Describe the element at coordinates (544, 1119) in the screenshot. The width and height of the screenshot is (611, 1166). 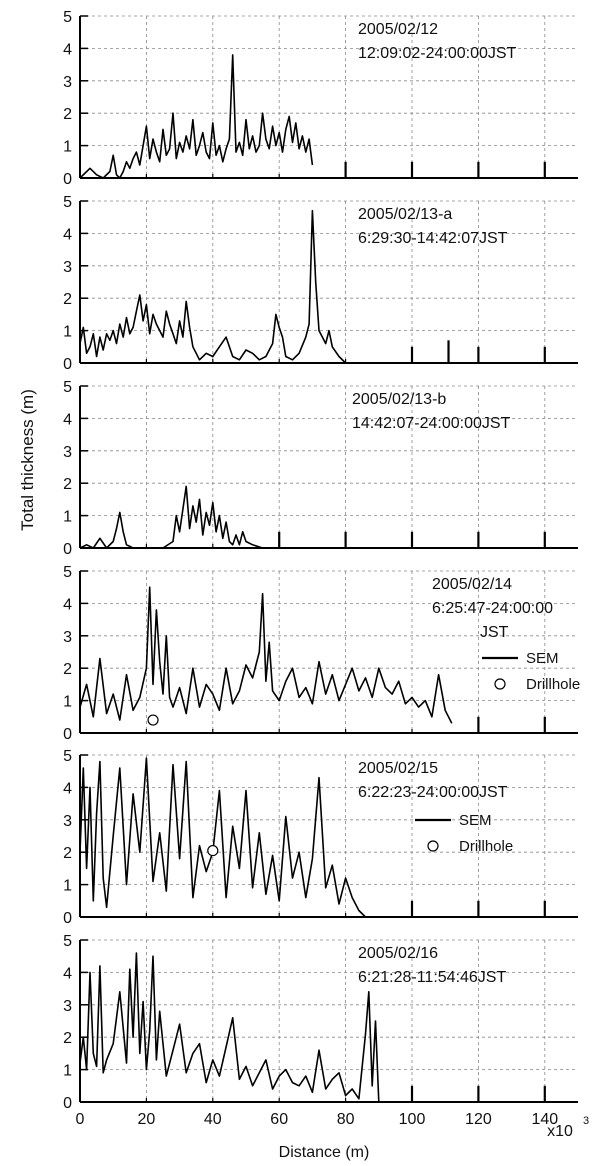
I see `x-tick-label: 140` at that location.